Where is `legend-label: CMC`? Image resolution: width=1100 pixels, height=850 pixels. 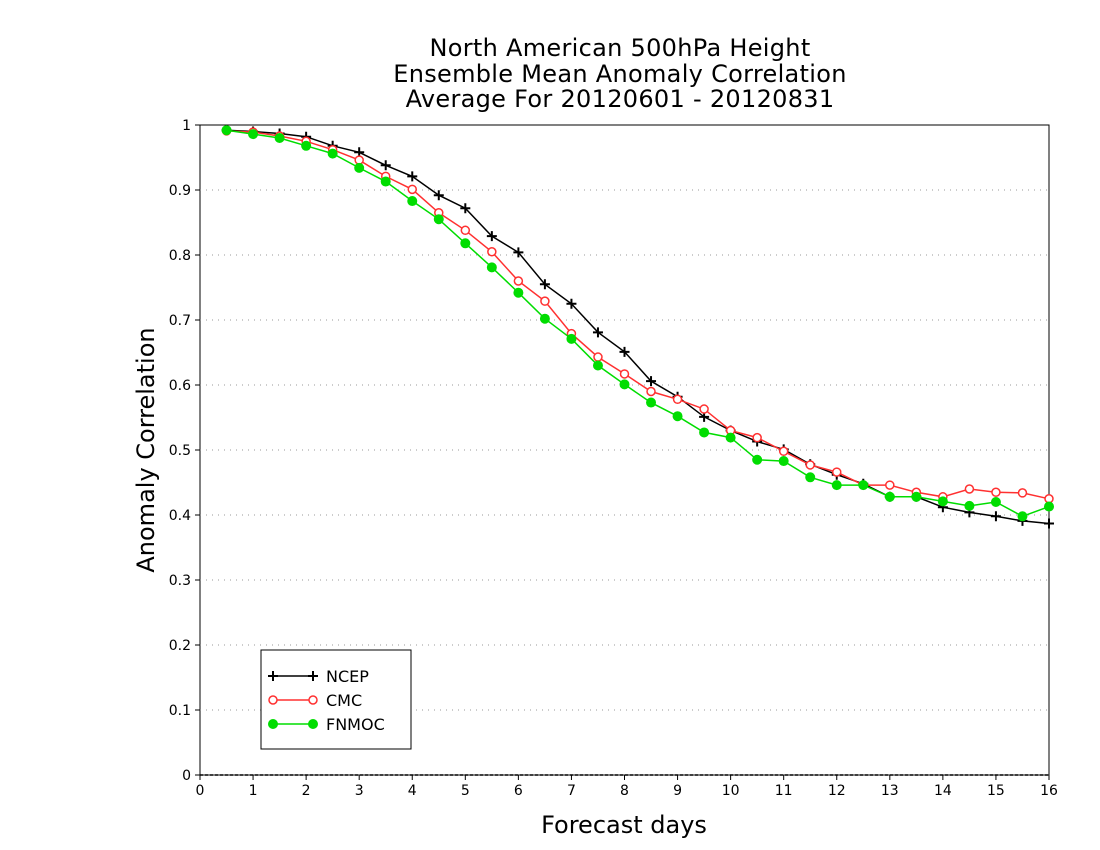
legend-label: CMC is located at coordinates (344, 700).